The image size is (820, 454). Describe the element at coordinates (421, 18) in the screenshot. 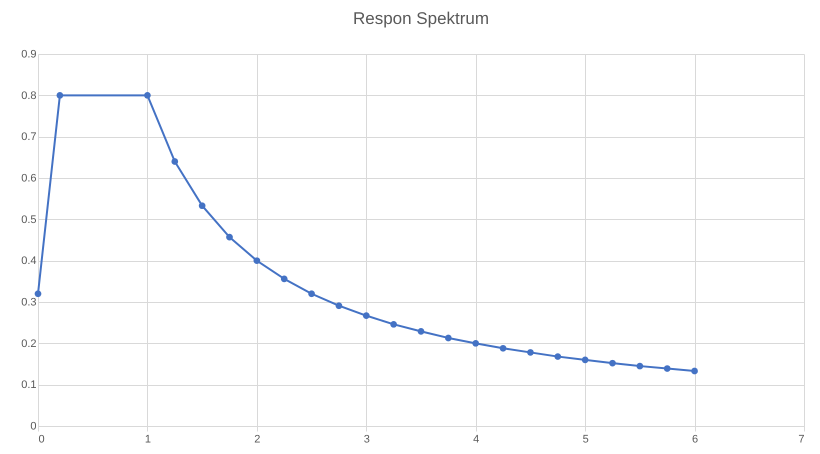

I see `chart-title: Respon Spektrum` at that location.